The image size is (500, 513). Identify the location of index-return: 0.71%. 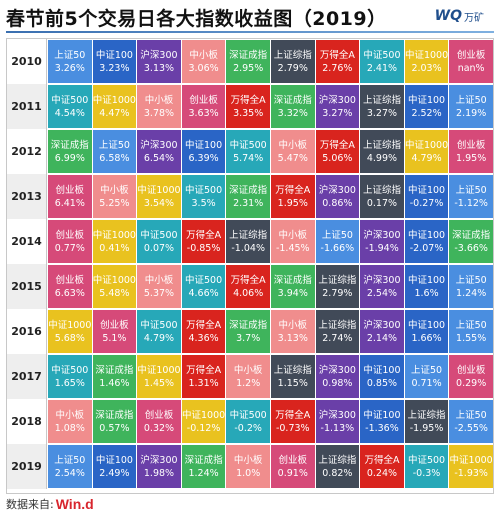
(426, 383).